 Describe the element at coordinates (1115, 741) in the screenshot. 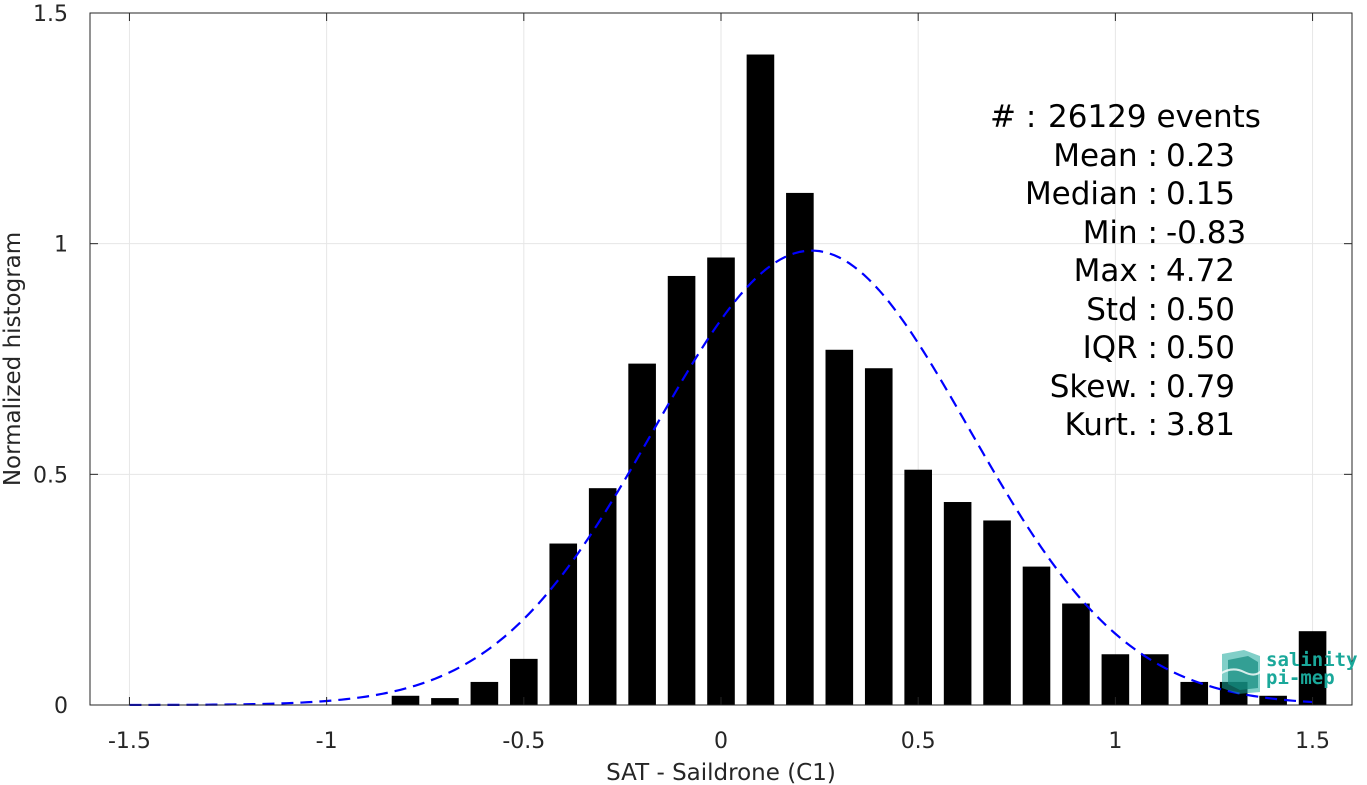

I see `x-tick-label: 1` at that location.